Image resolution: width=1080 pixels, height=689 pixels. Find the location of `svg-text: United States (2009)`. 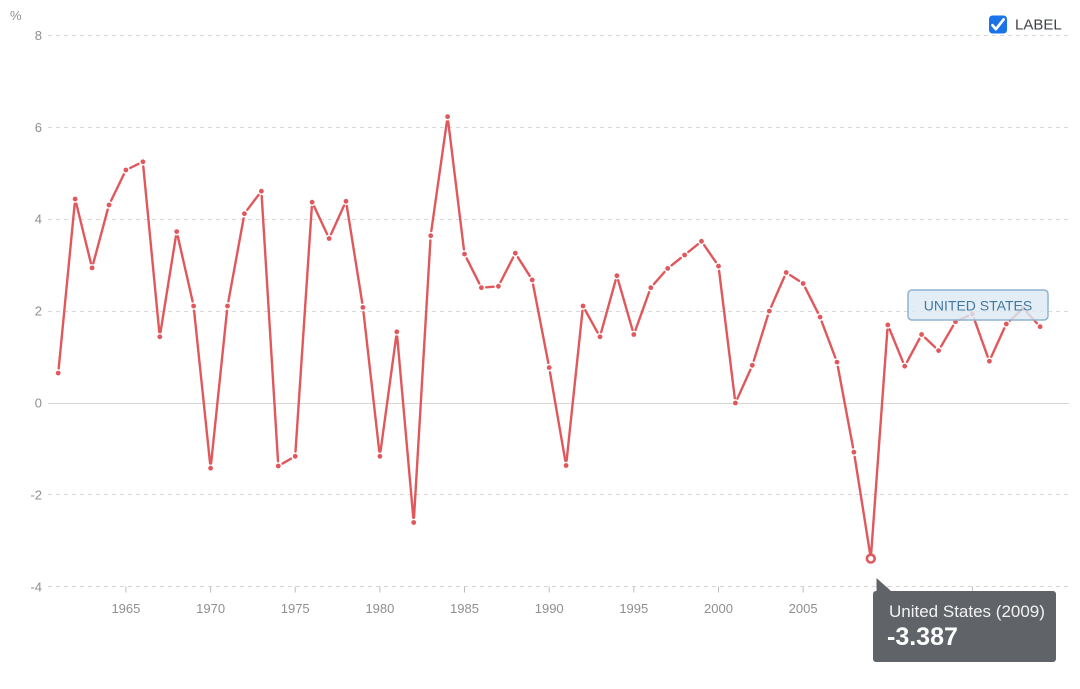

svg-text: United States (2009) is located at coordinates (967, 611).